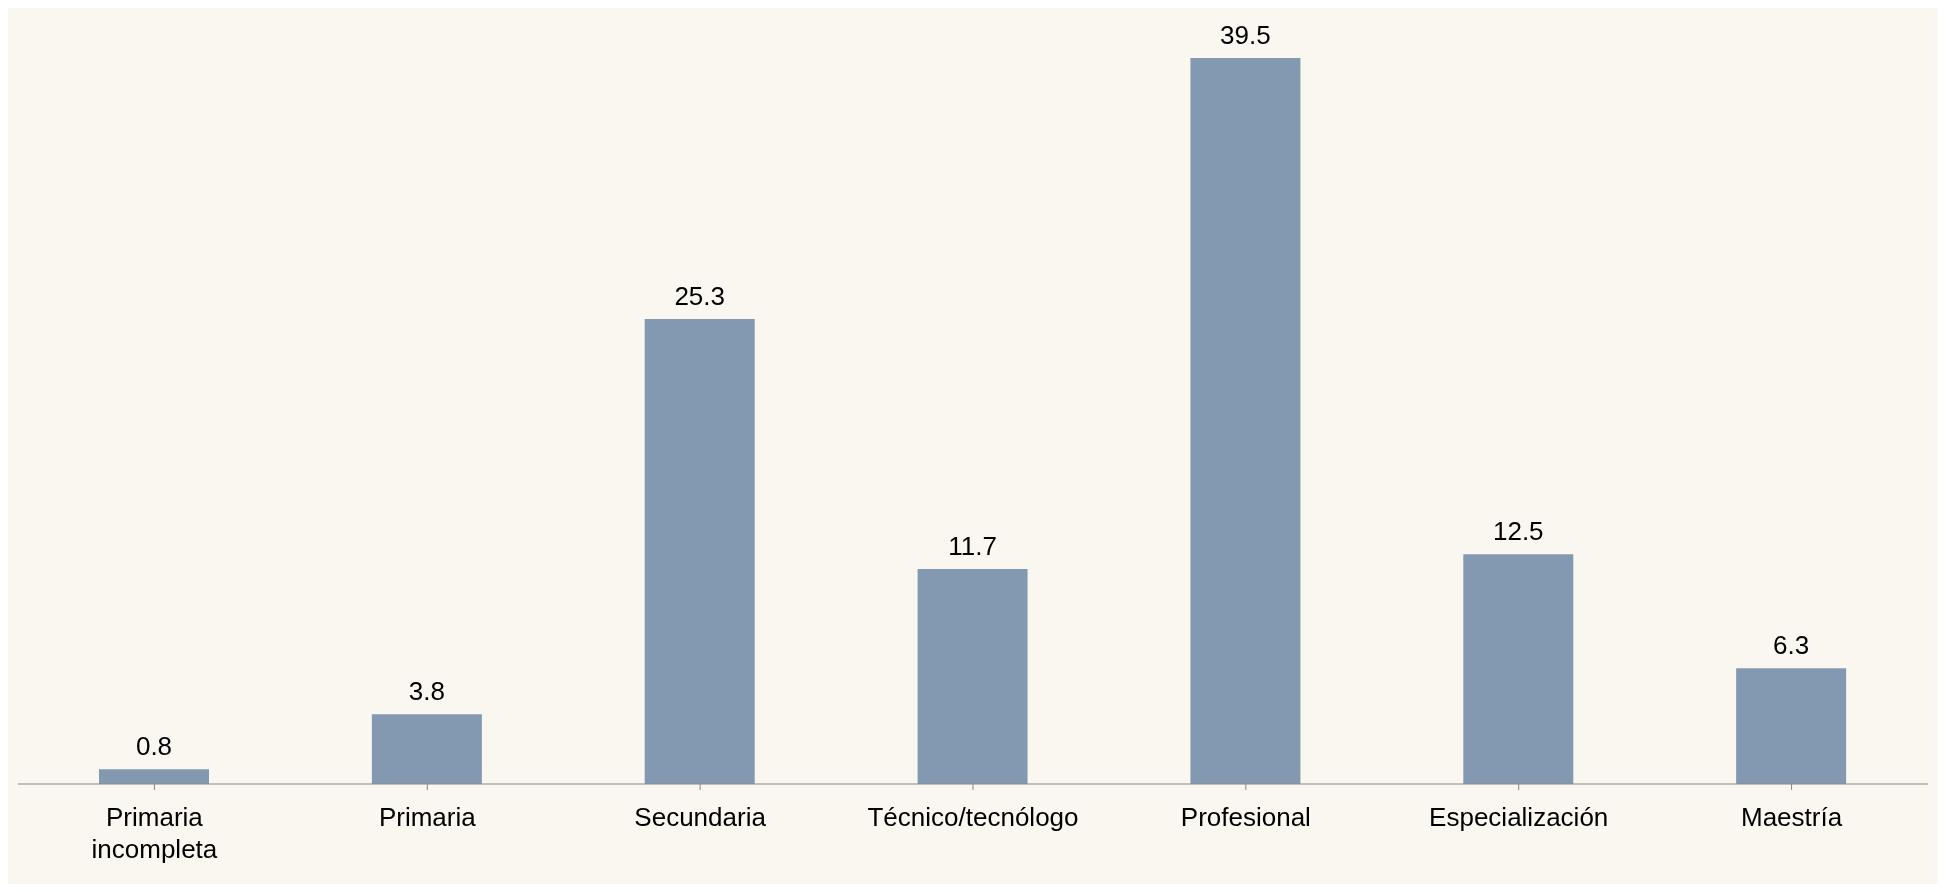 Image resolution: width=1946 pixels, height=892 pixels. Describe the element at coordinates (427, 817) in the screenshot. I see `x-tick-label: Primaria` at that location.